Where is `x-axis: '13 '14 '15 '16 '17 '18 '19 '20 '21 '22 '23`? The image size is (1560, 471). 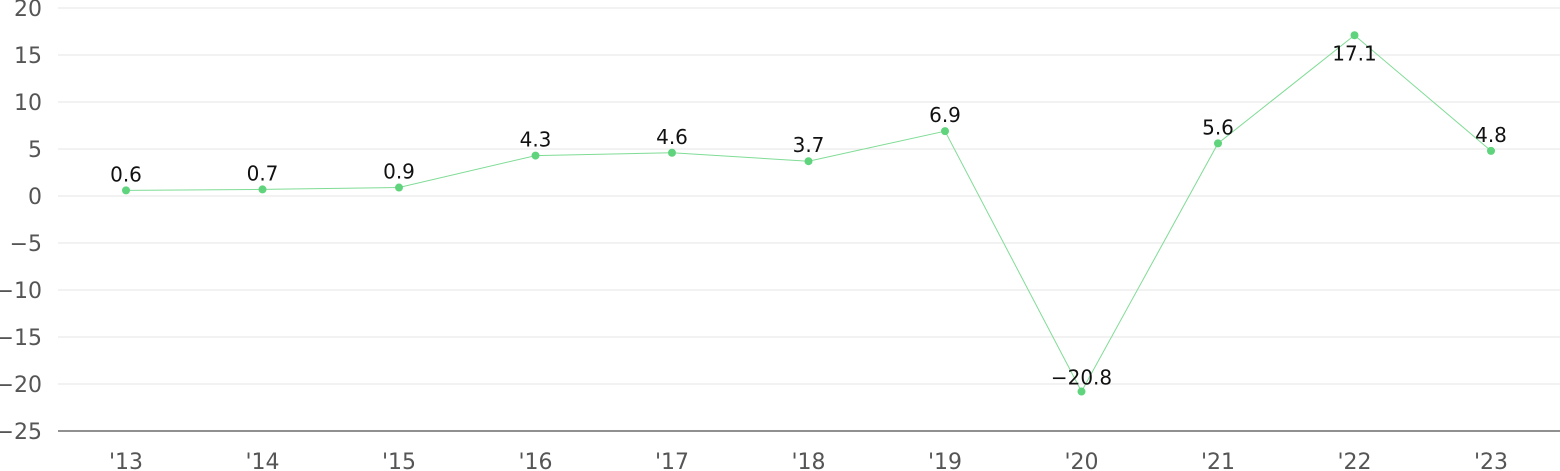
x-axis: '13 '14 '15 '16 '17 '18 '19 '20 '21 '22 '23 is located at coordinates (808, 460).